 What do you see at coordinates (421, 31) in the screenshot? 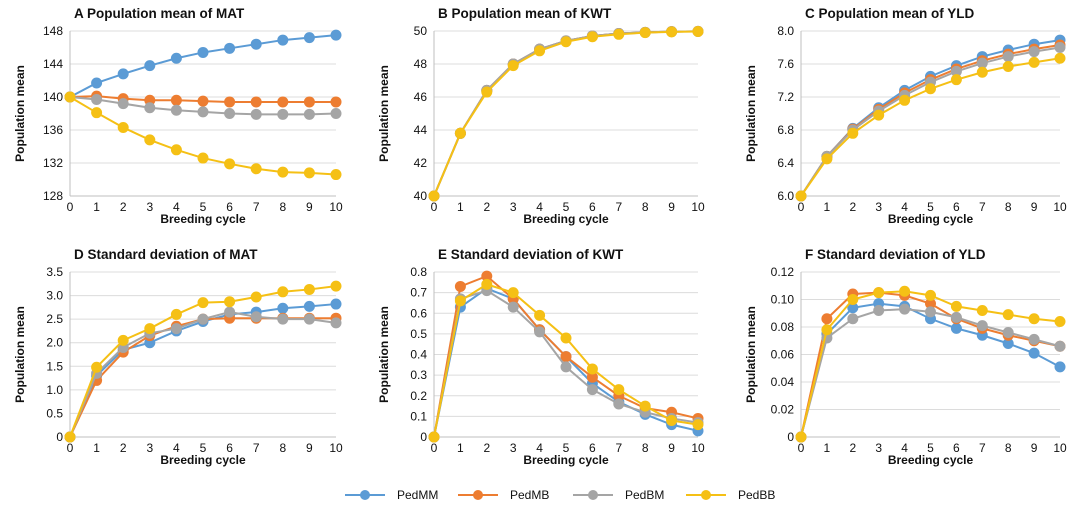
I see `y-tick-label: 50` at bounding box center [421, 31].